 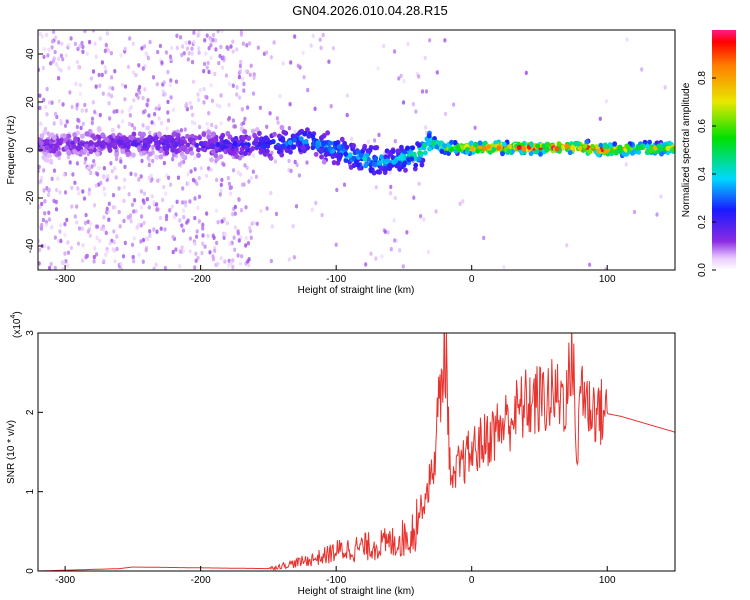 What do you see at coordinates (30, 197) in the screenshot?
I see `spectrogram-y-tick-label: -20` at bounding box center [30, 197].